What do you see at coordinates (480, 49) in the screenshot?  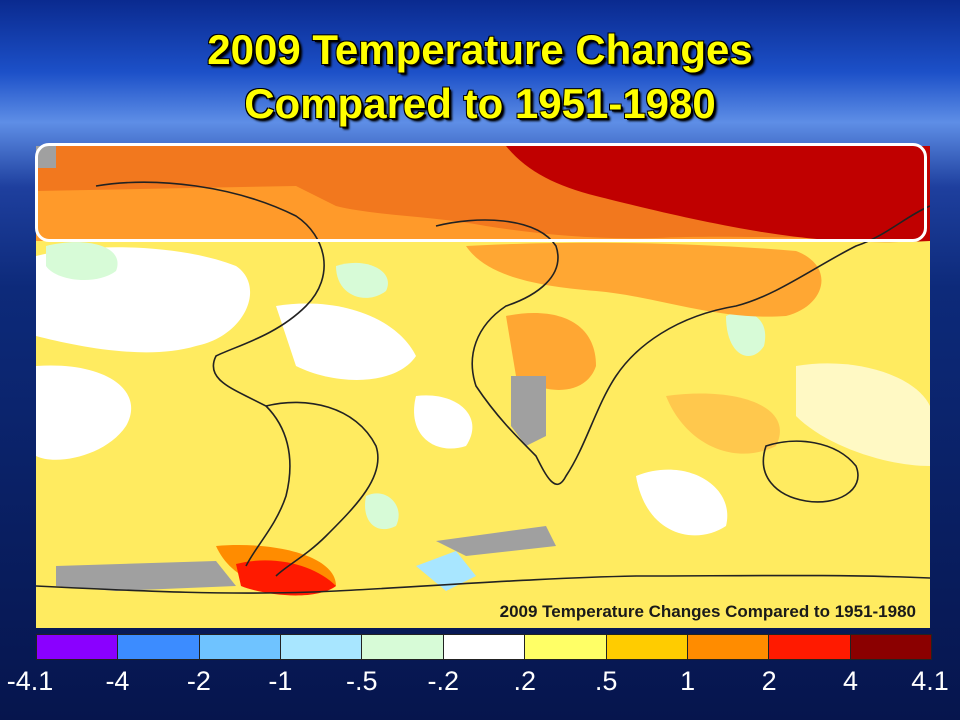 I see `title-line-1: 2009 Temperature Changes` at bounding box center [480, 49].